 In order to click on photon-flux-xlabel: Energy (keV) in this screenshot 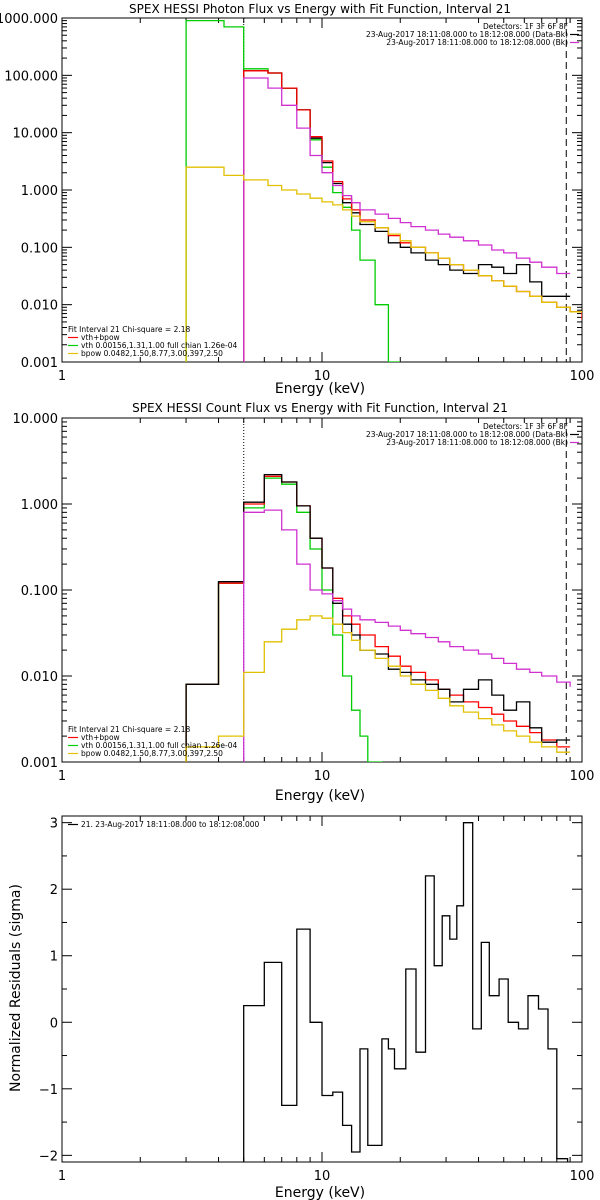, I will do `click(320, 389)`.